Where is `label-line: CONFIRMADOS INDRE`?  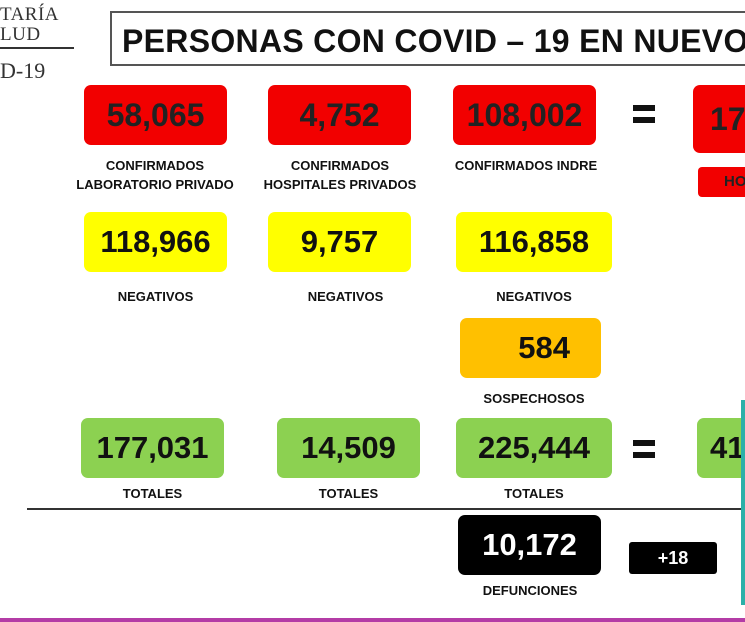
label-line: CONFIRMADOS INDRE is located at coordinates (526, 165).